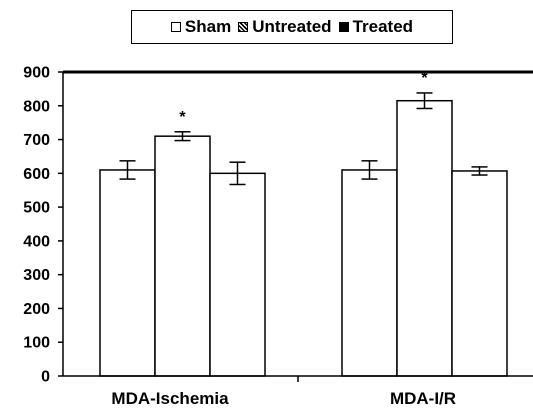 The width and height of the screenshot is (533, 412). I want to click on y-tick-label-200: 200, so click(36, 309).